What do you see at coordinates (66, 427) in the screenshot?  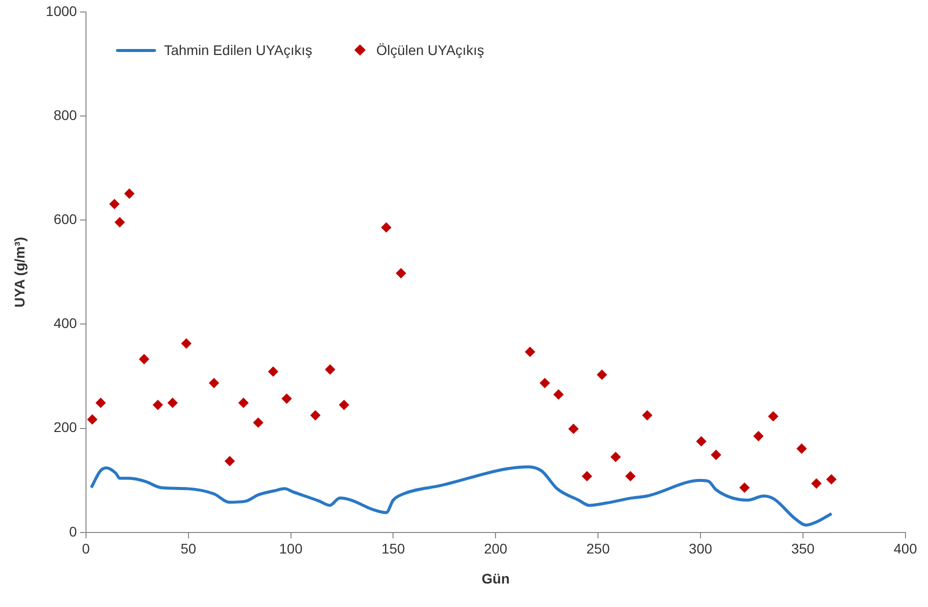 I see `y-tick-label: 200` at bounding box center [66, 427].